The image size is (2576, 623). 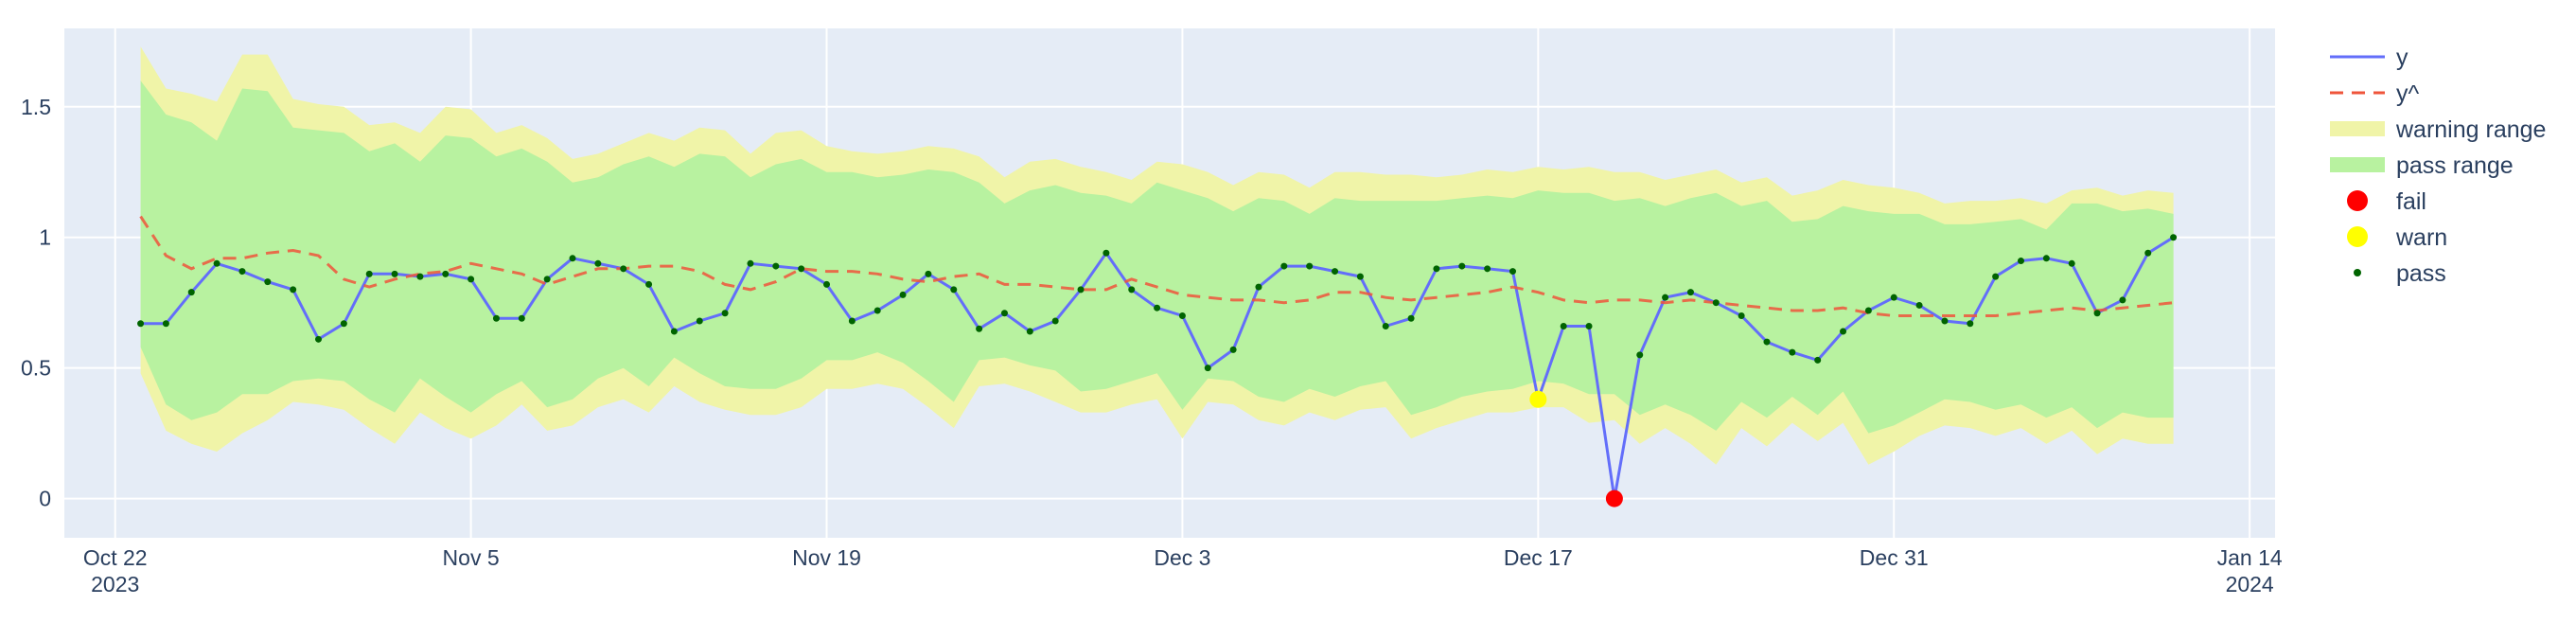 I want to click on x-tick-label: Dec 17, so click(x=1538, y=557).